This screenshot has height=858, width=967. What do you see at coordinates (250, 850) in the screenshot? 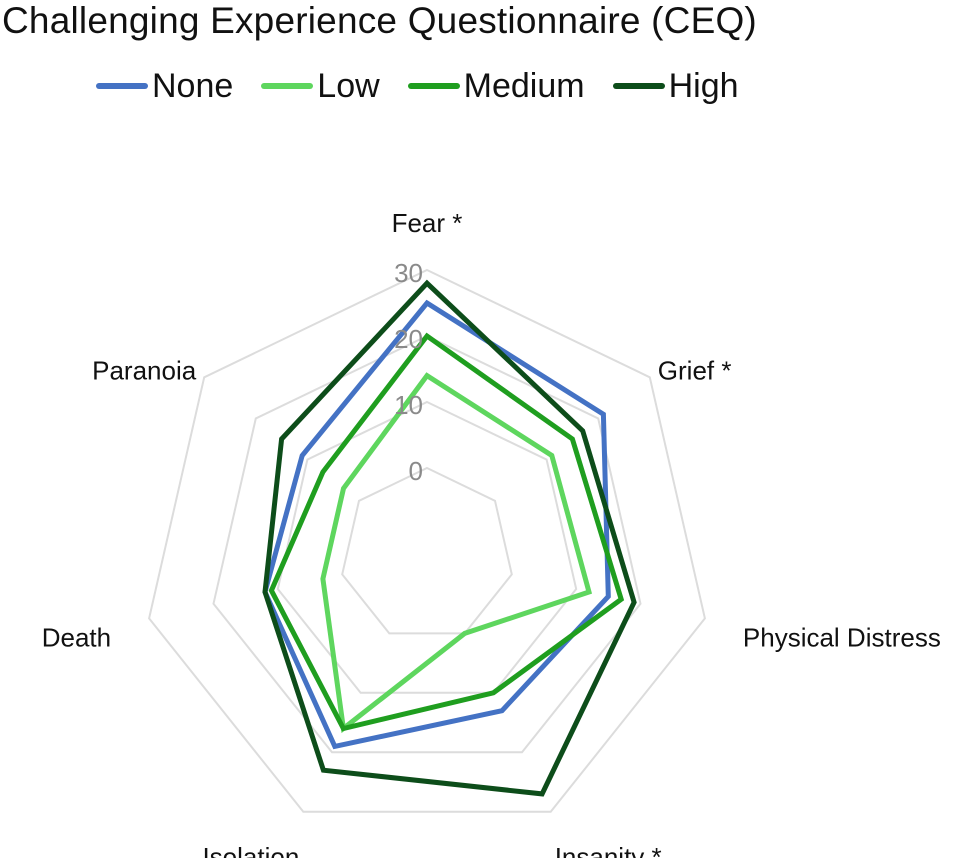
I see `axis-label-isolation: Isolation` at bounding box center [250, 850].